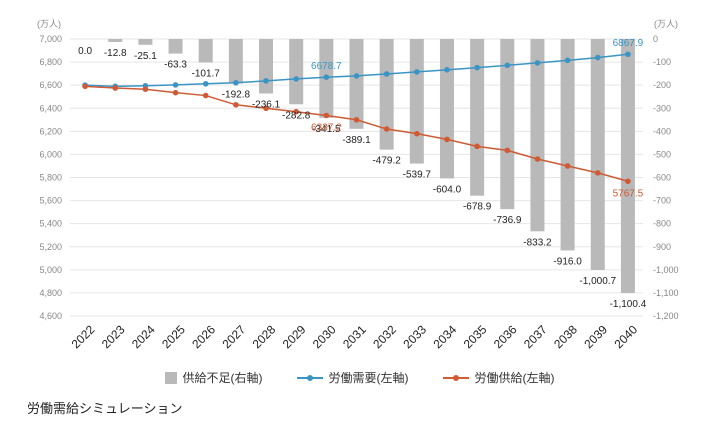 Image resolution: width=719 pixels, height=433 pixels. I want to click on bar-data-label: -236.1, so click(266, 104).